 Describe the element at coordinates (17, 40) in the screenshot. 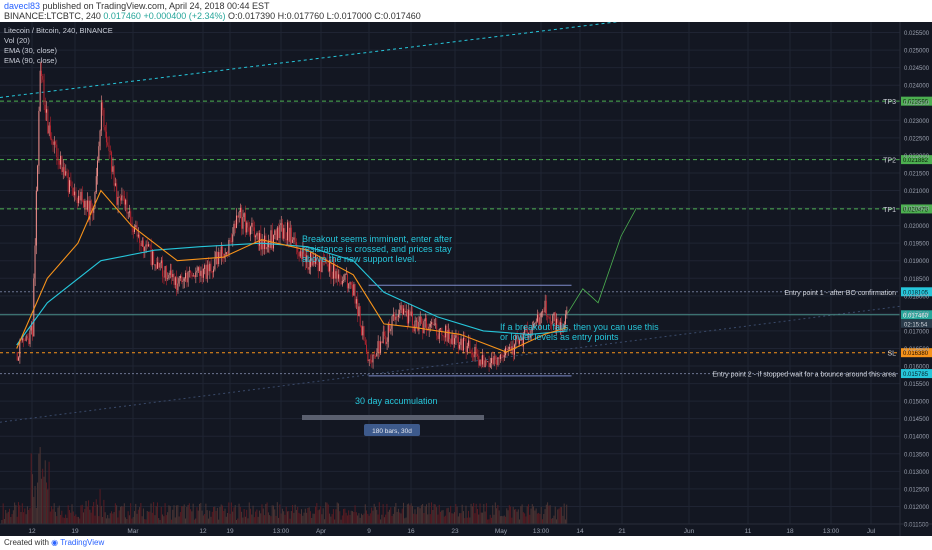

I see `legend-vol: Vol (20)` at that location.